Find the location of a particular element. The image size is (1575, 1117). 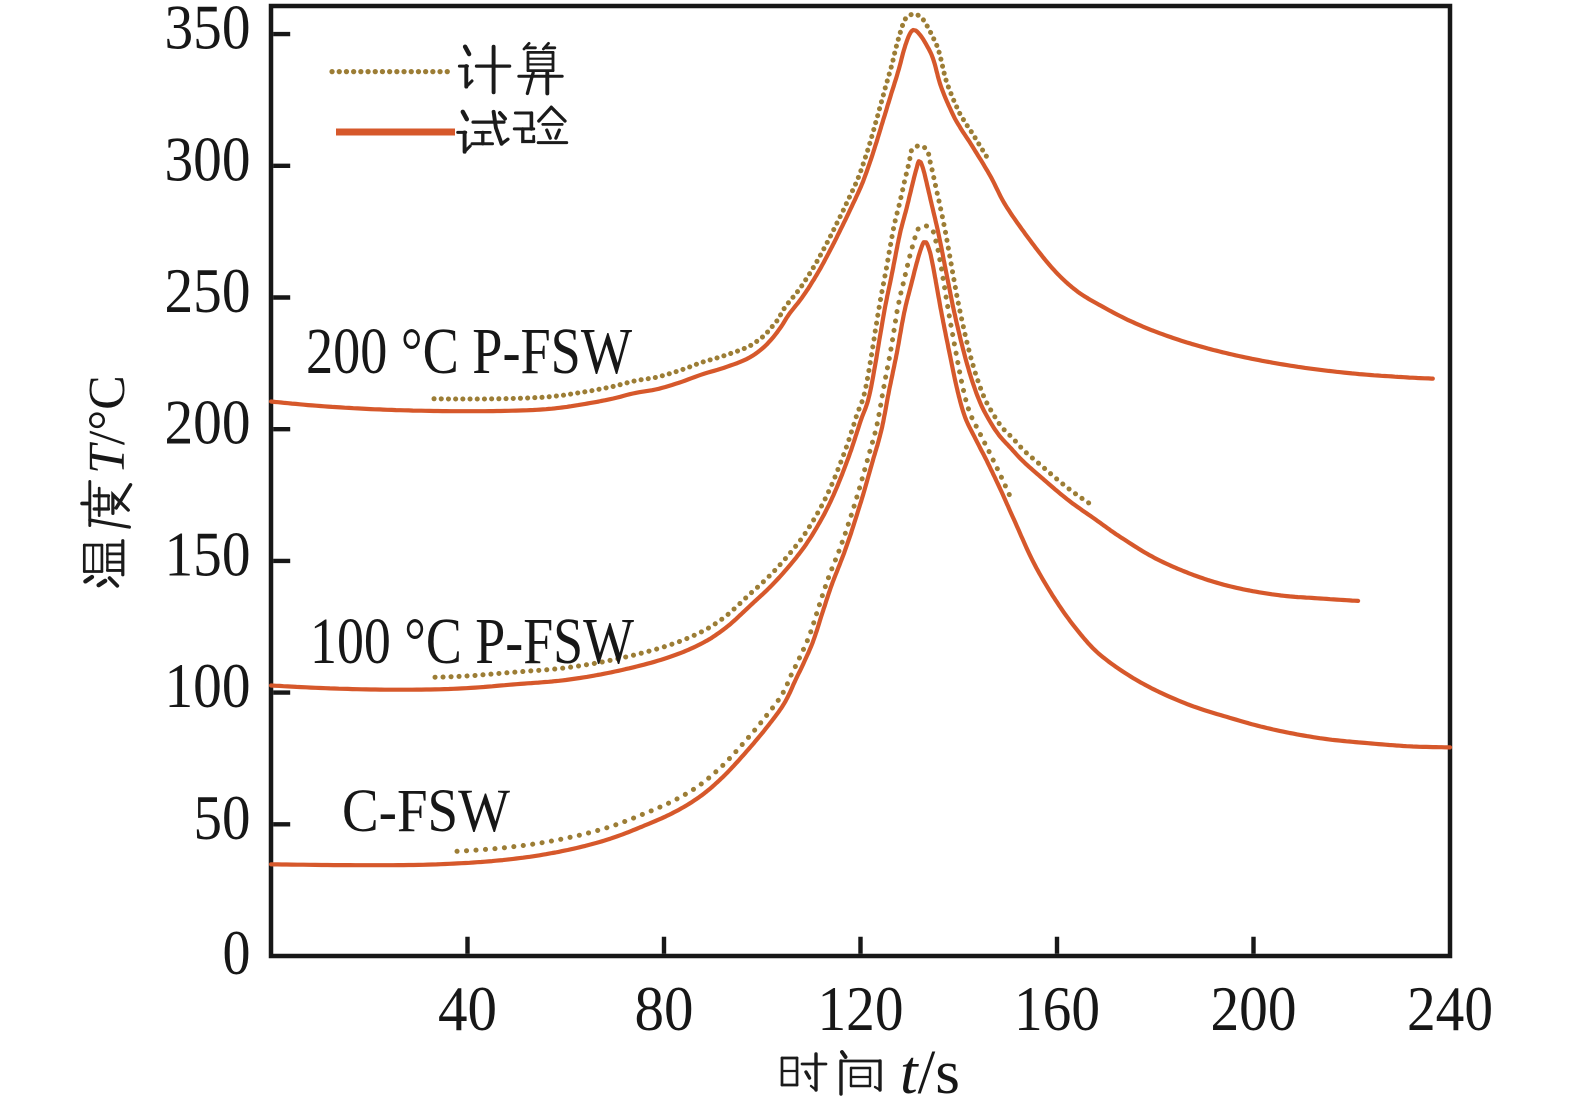

svg-text: 350 is located at coordinates (208, 31).